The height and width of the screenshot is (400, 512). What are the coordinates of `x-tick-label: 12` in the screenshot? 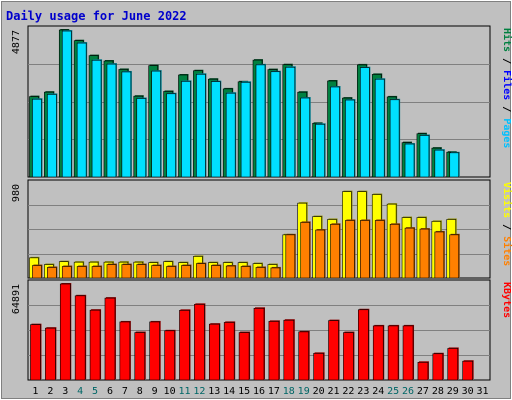 It's located at (199, 391).